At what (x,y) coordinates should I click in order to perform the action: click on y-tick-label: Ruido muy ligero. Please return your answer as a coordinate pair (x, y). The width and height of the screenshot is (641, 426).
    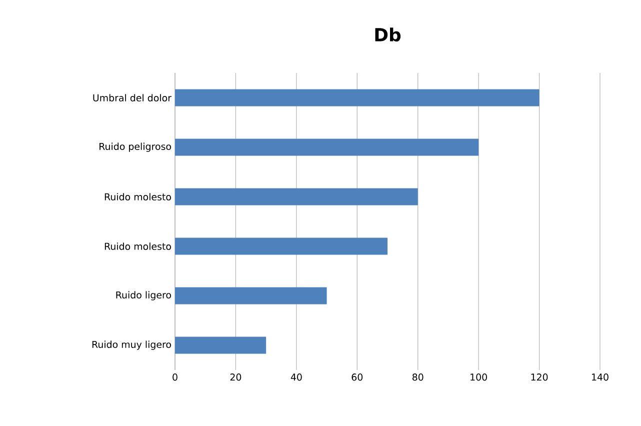
    Looking at the image, I should click on (131, 345).